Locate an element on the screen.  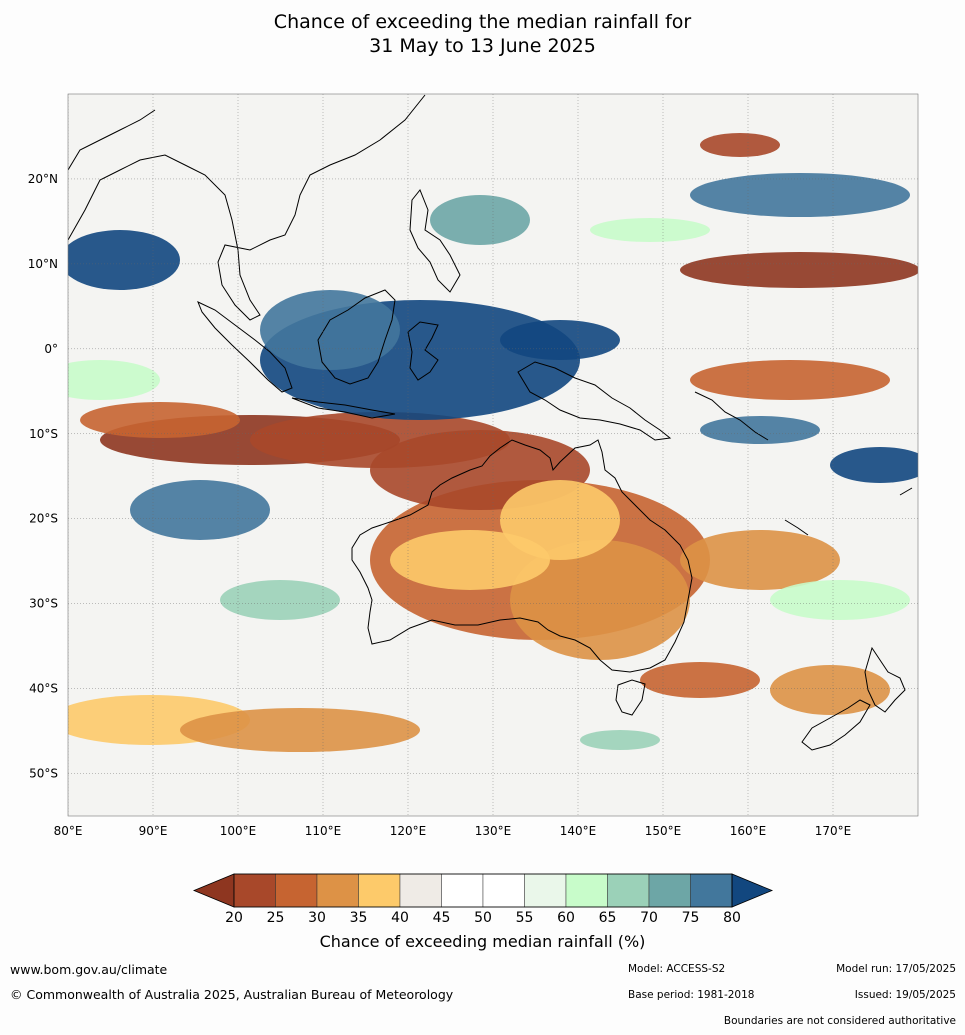
model-run-text: Model run: 17/05/2025 is located at coordinates (896, 969).